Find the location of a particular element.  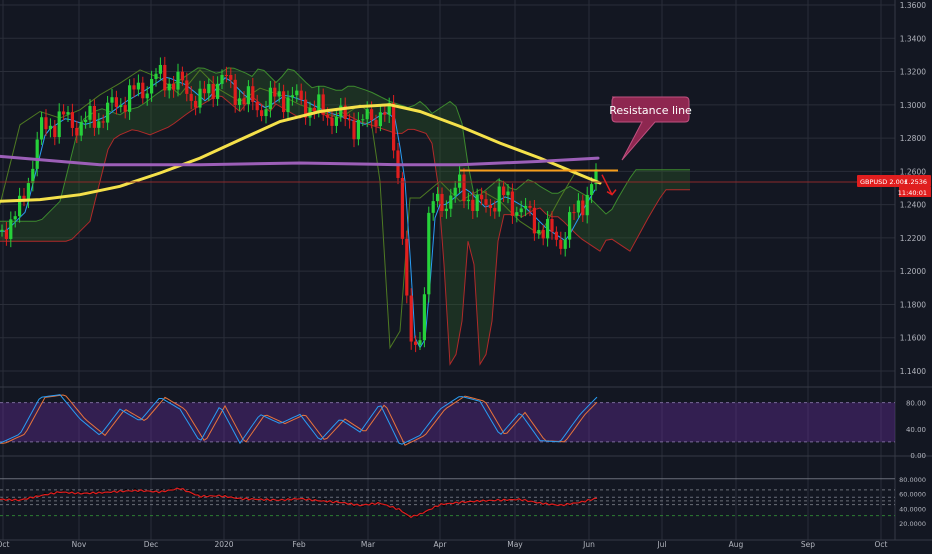

x-tick-label: Aug is located at coordinates (736, 544).